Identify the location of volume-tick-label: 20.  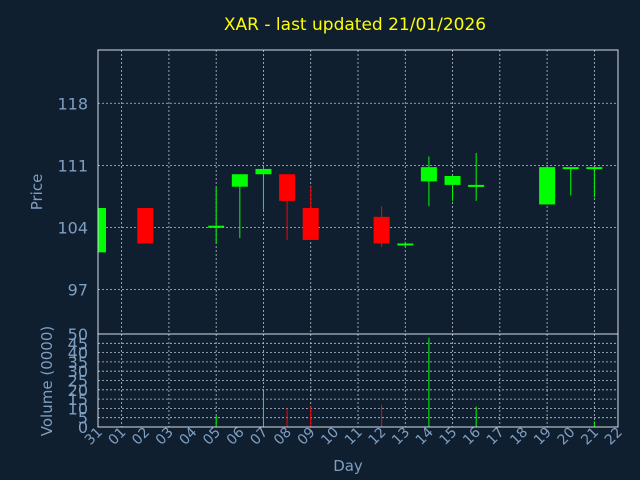
(78, 390).